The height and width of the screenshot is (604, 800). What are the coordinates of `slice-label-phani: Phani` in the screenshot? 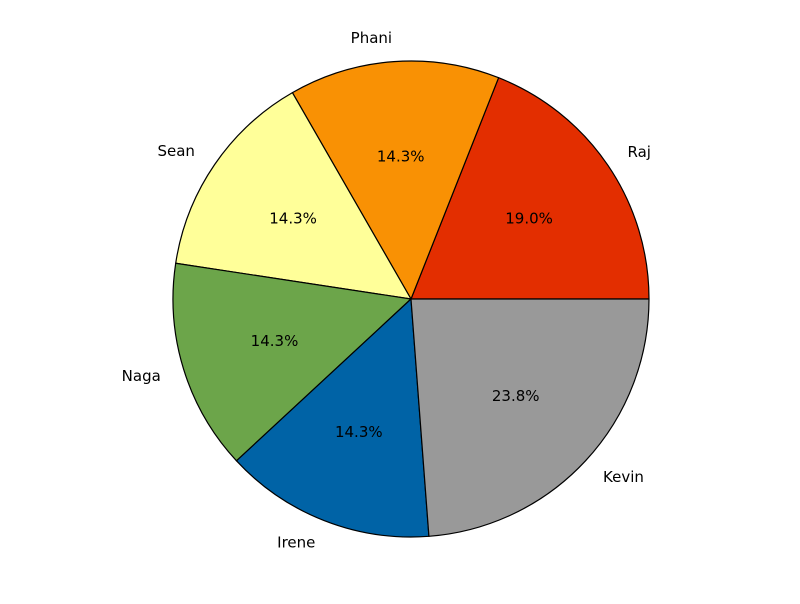 It's located at (371, 38).